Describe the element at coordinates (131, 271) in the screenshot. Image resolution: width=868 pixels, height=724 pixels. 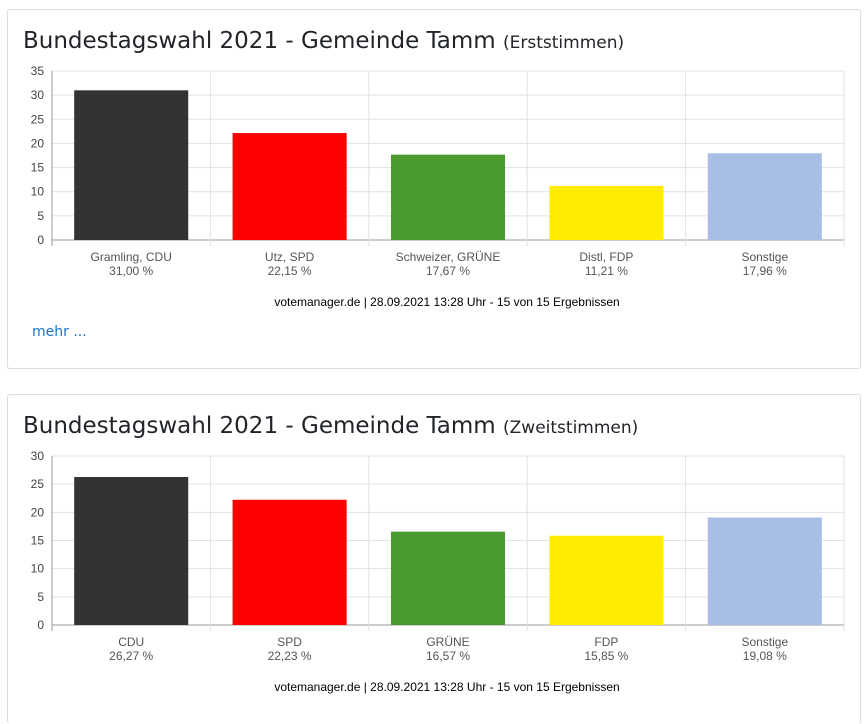
I see `value-label: 31,00 %` at that location.